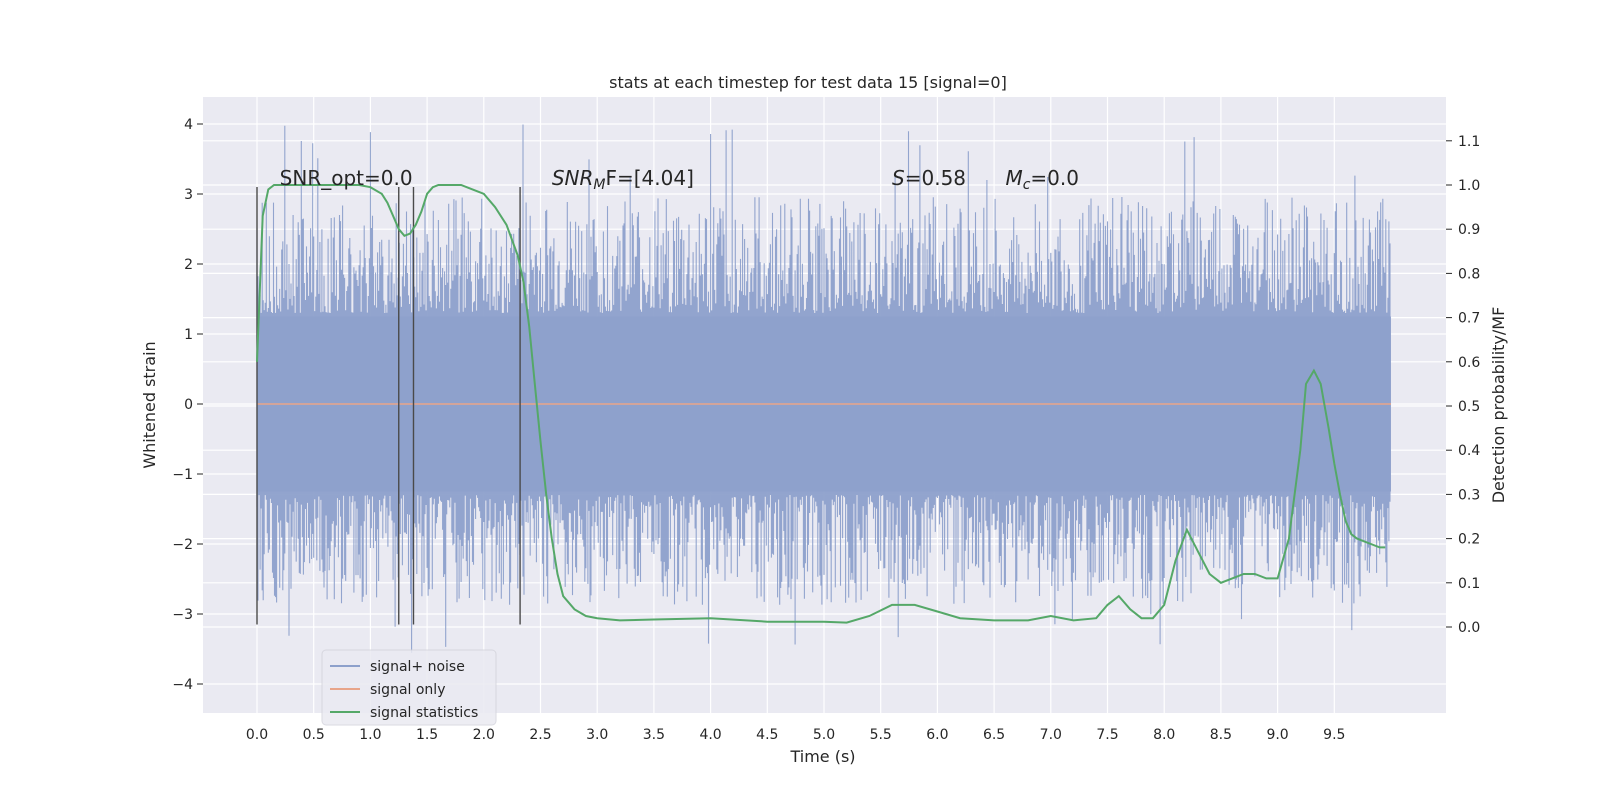  What do you see at coordinates (417, 667) in the screenshot?
I see `legend-label: signal+ noise` at bounding box center [417, 667].